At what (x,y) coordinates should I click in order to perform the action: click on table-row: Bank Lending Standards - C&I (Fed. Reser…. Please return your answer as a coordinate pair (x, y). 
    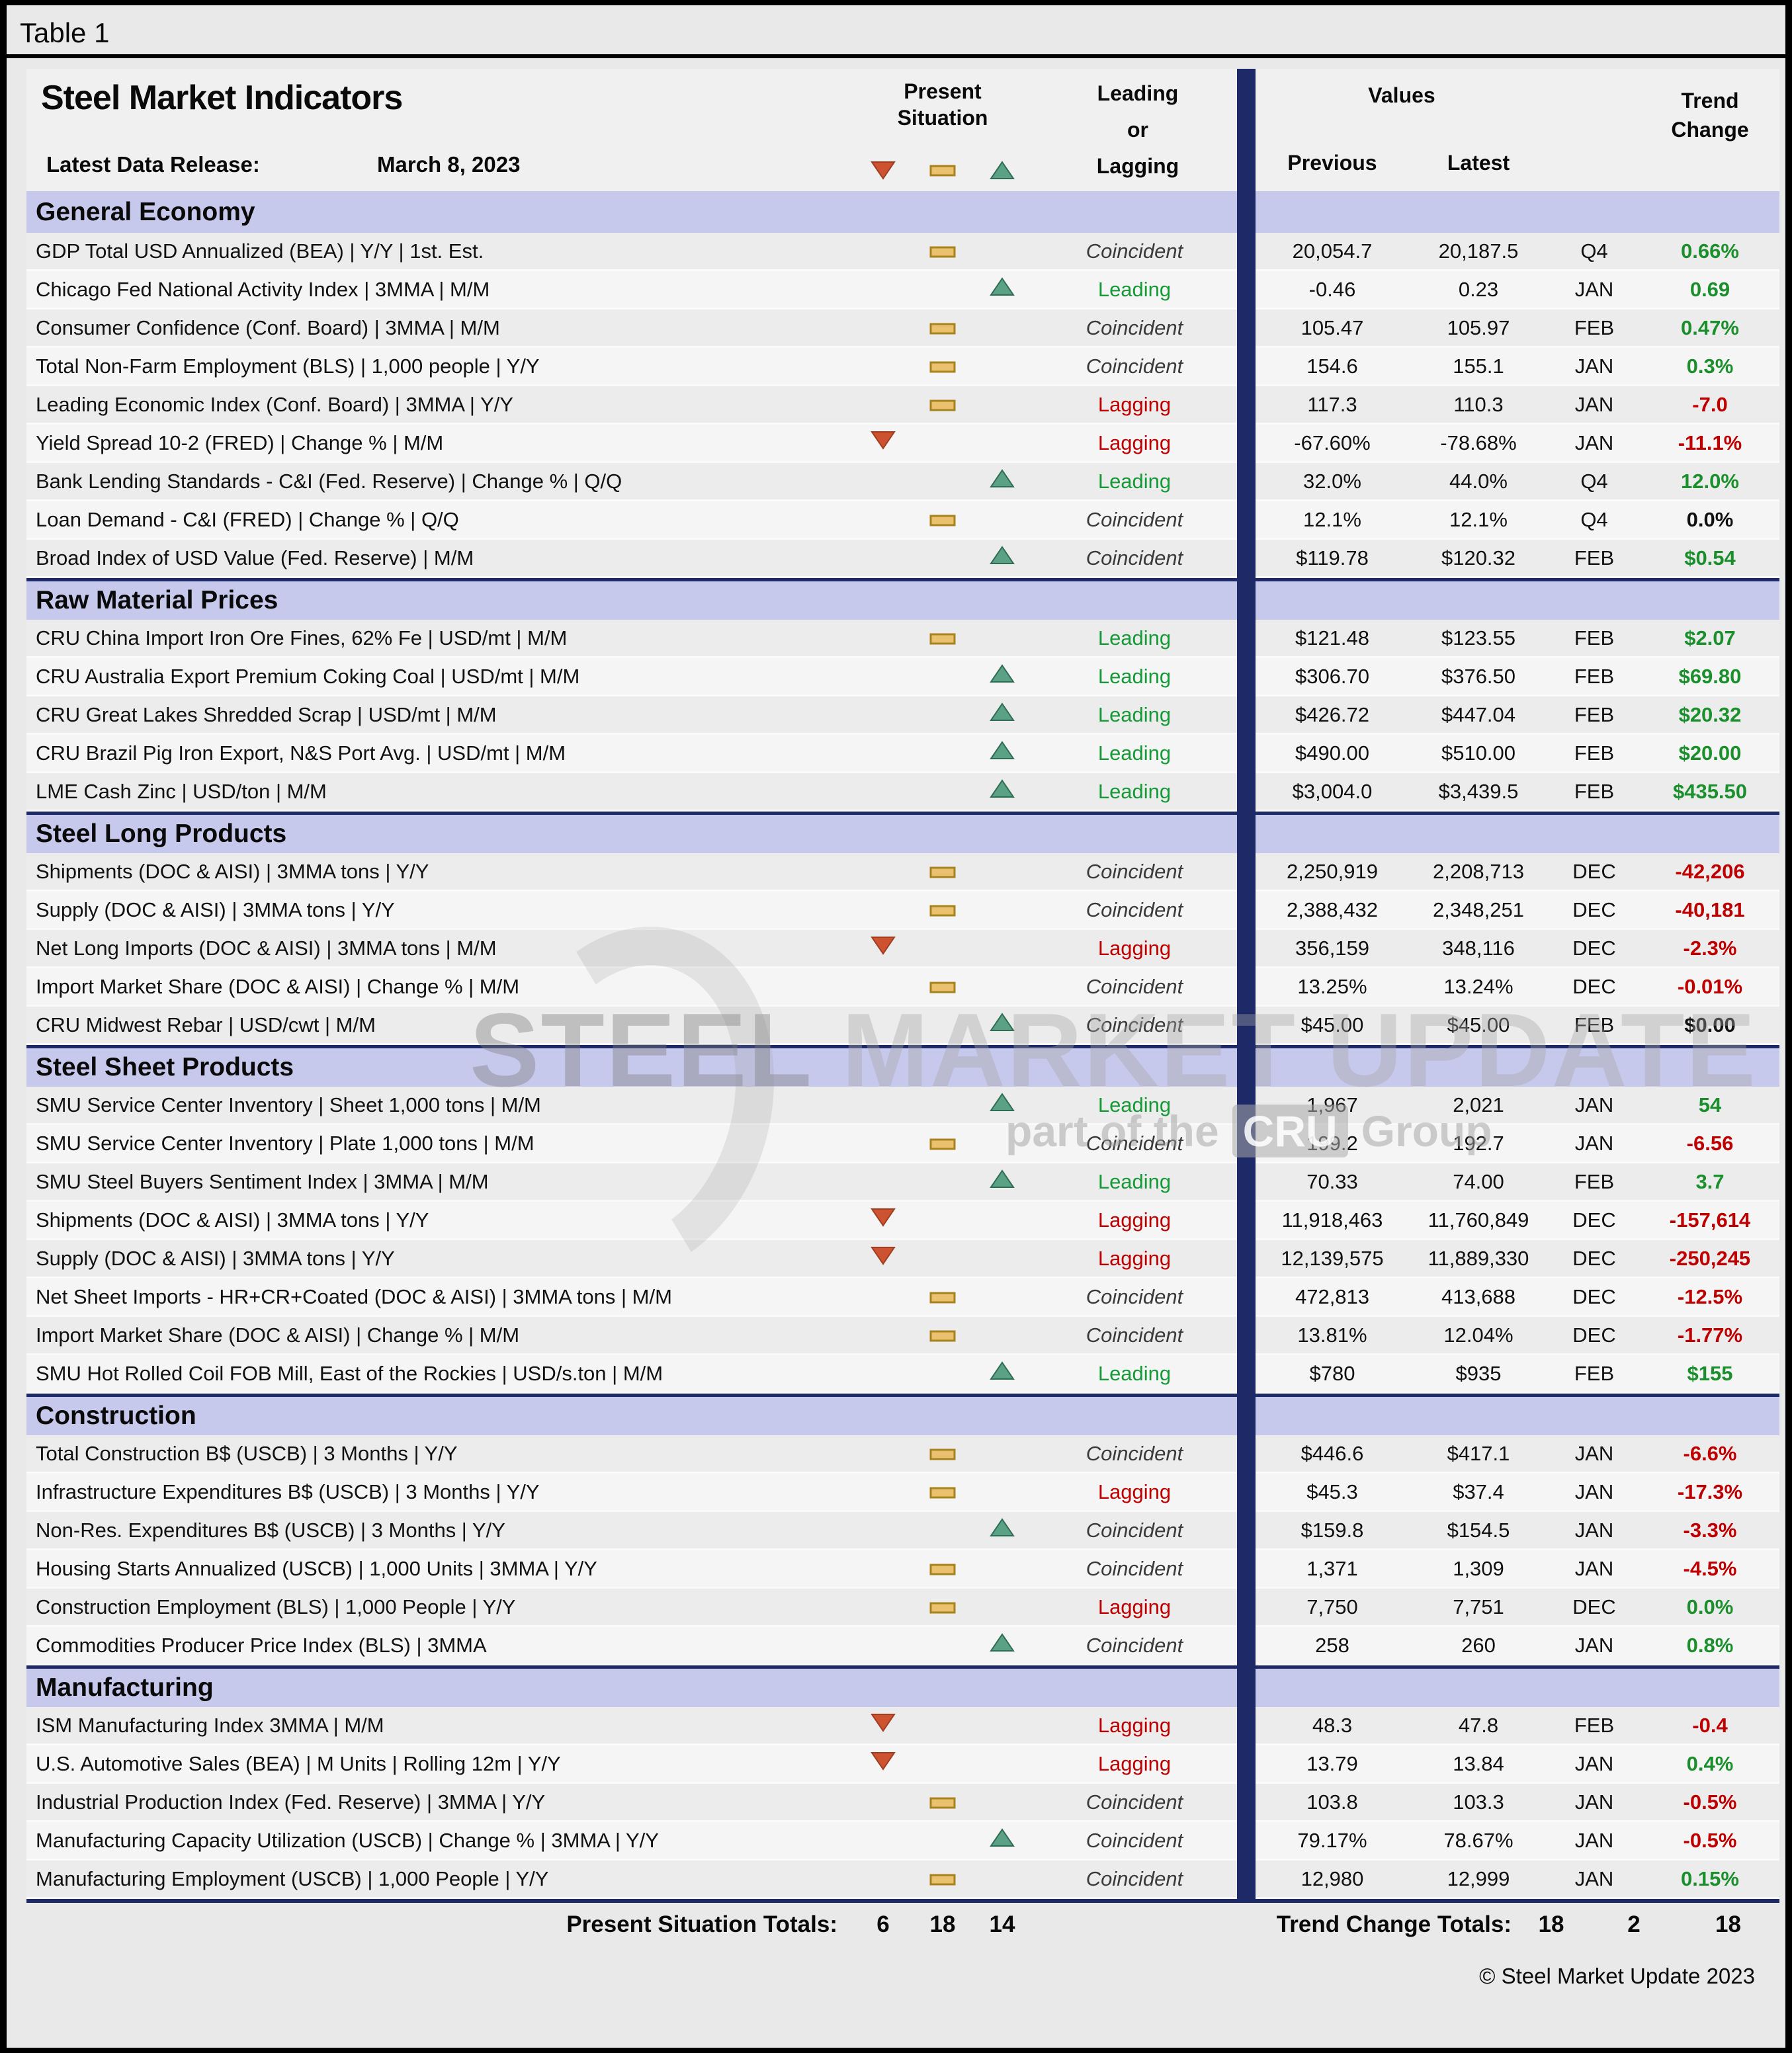
    Looking at the image, I should click on (902, 482).